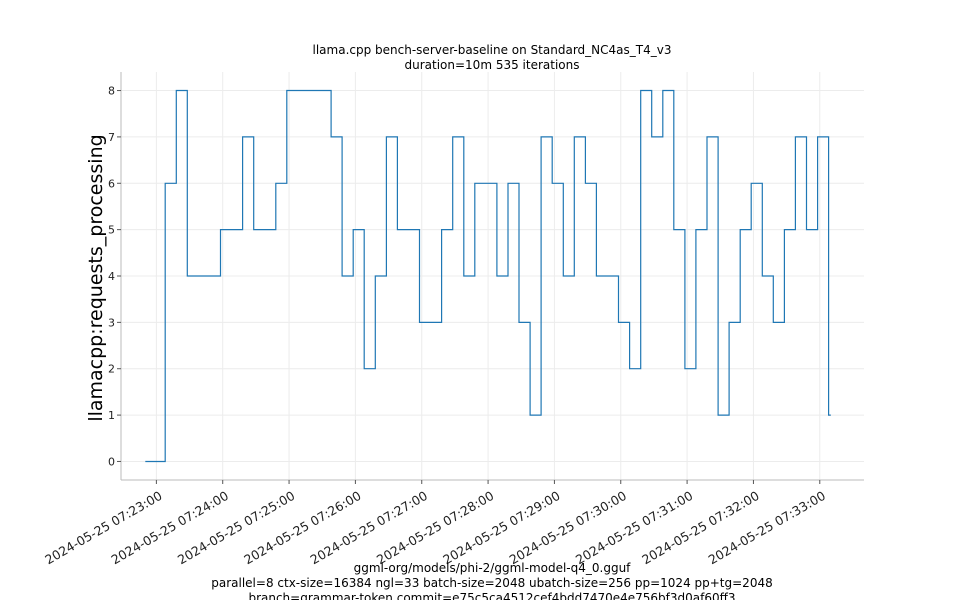  What do you see at coordinates (111, 91) in the screenshot?
I see `y-tick-label: 8` at bounding box center [111, 91].